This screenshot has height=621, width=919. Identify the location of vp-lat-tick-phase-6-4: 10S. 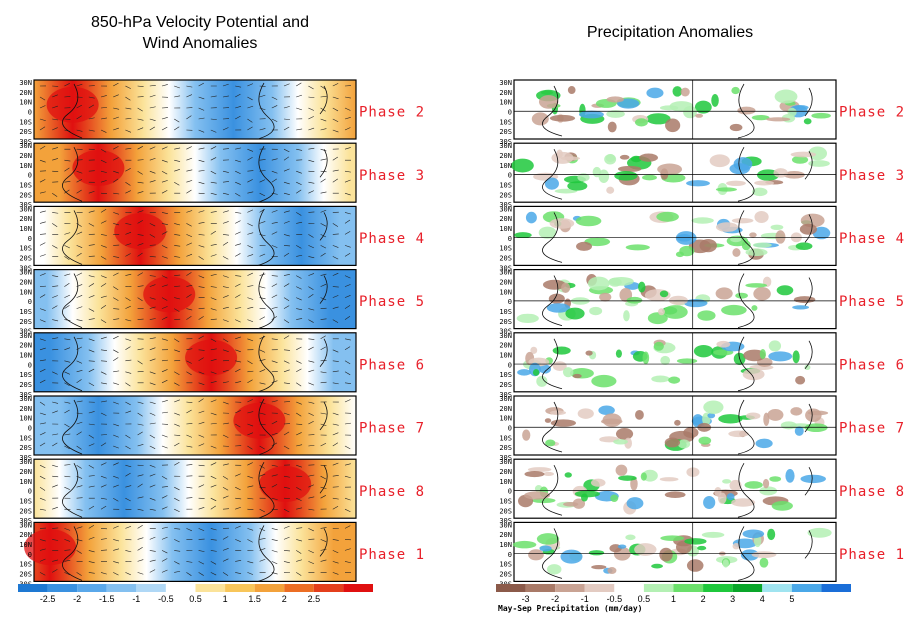
(25, 375).